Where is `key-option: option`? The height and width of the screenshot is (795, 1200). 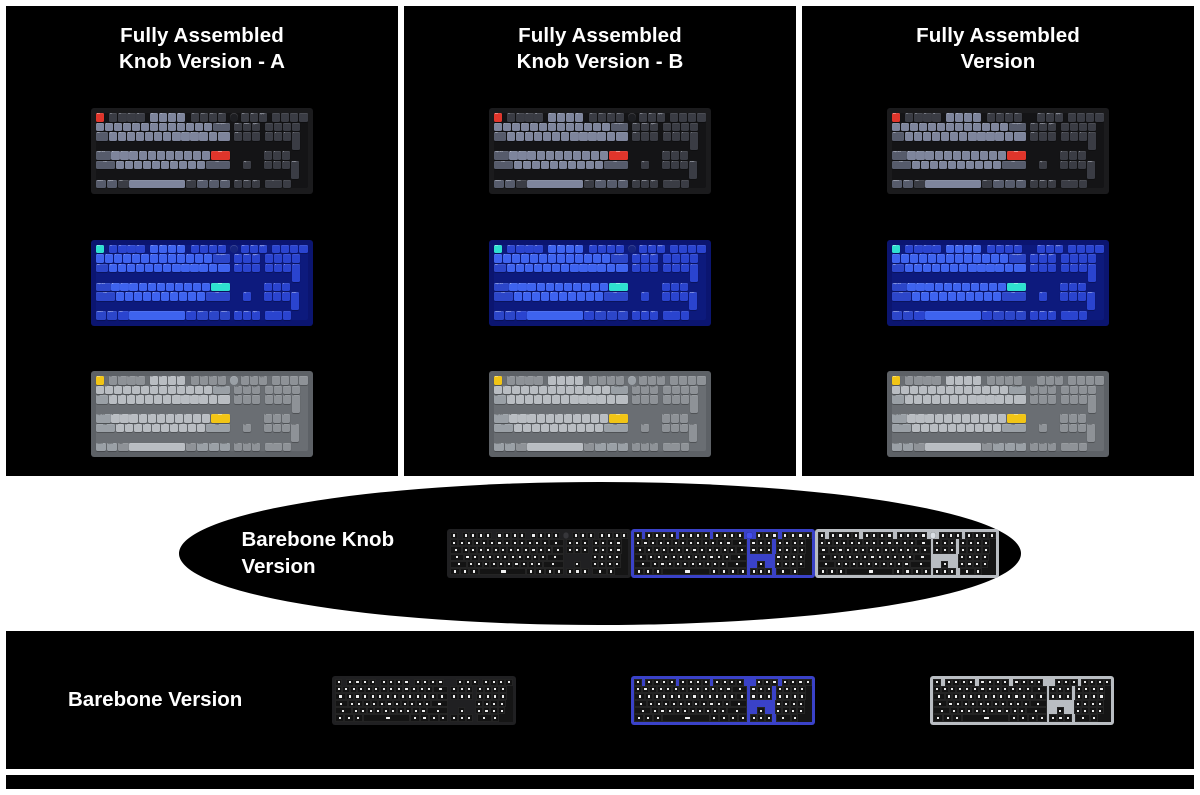
key-option: option is located at coordinates (998, 447).